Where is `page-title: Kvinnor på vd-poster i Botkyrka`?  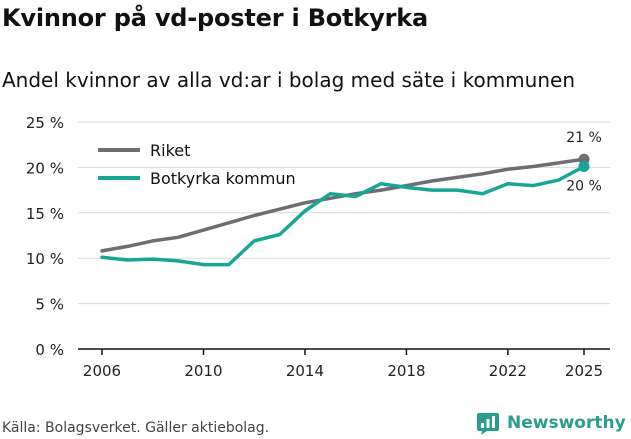
page-title: Kvinnor på vd-poster i Botkyrka is located at coordinates (215, 18).